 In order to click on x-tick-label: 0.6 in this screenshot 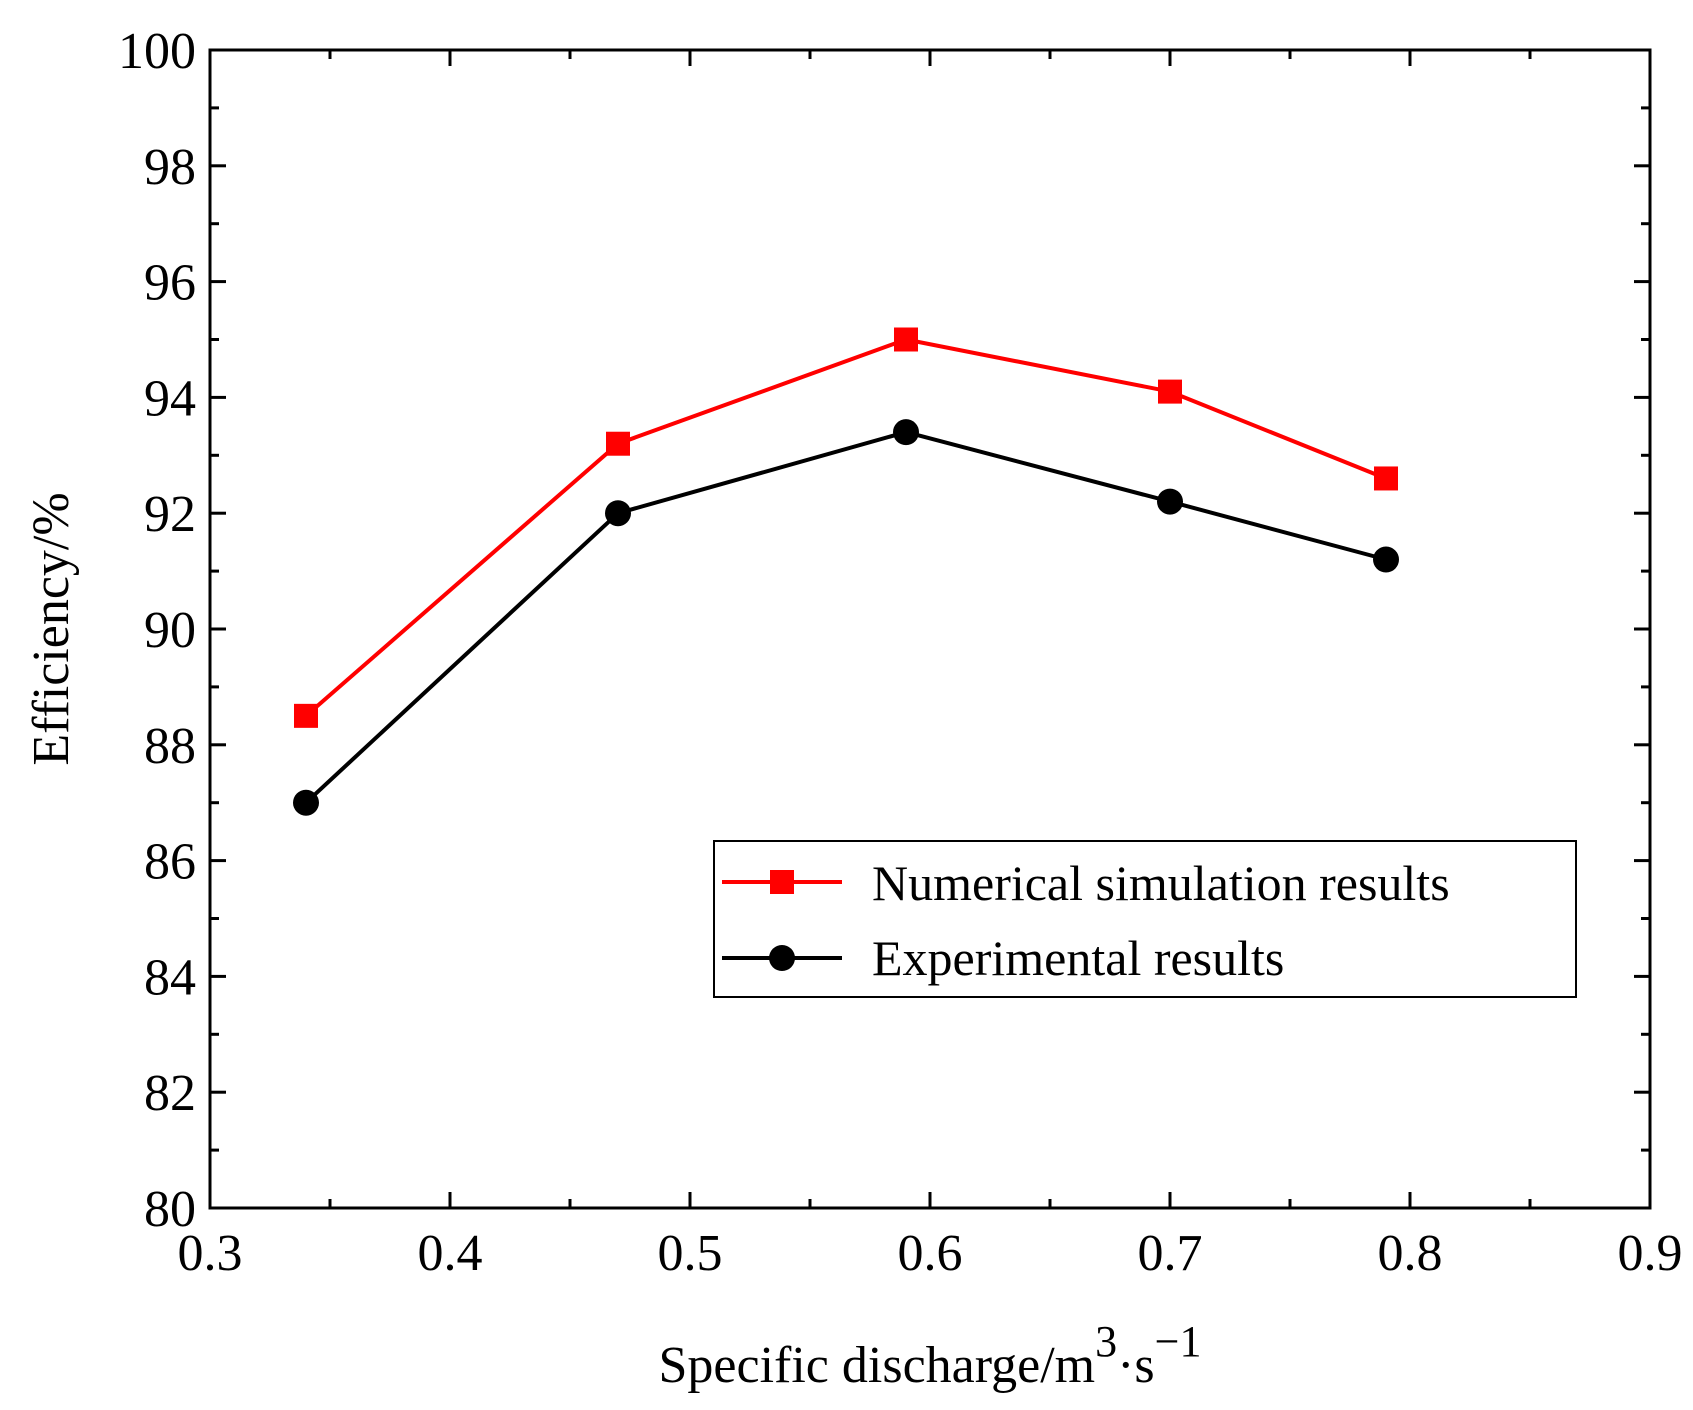, I will do `click(930, 1253)`.